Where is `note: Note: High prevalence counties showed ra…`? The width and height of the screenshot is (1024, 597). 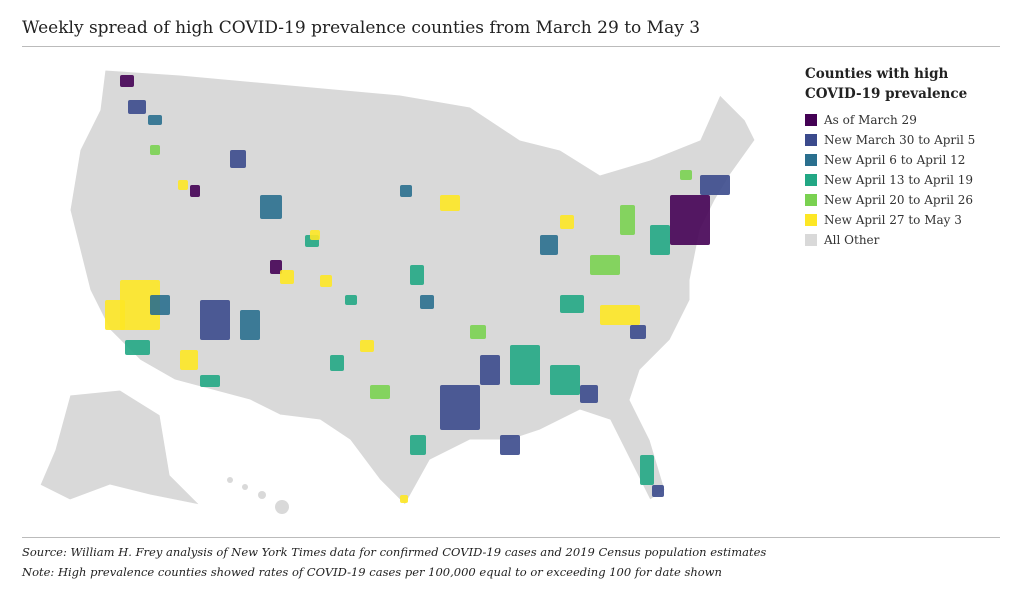
note: Note: High prevalence counties showed ra… is located at coordinates (372, 572).